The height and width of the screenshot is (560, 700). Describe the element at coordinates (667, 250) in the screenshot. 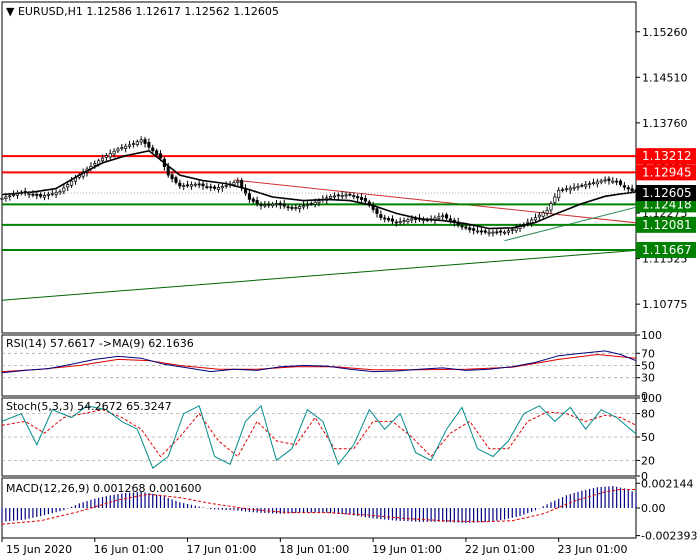

I see `level-badge-label: 1.11667` at that location.